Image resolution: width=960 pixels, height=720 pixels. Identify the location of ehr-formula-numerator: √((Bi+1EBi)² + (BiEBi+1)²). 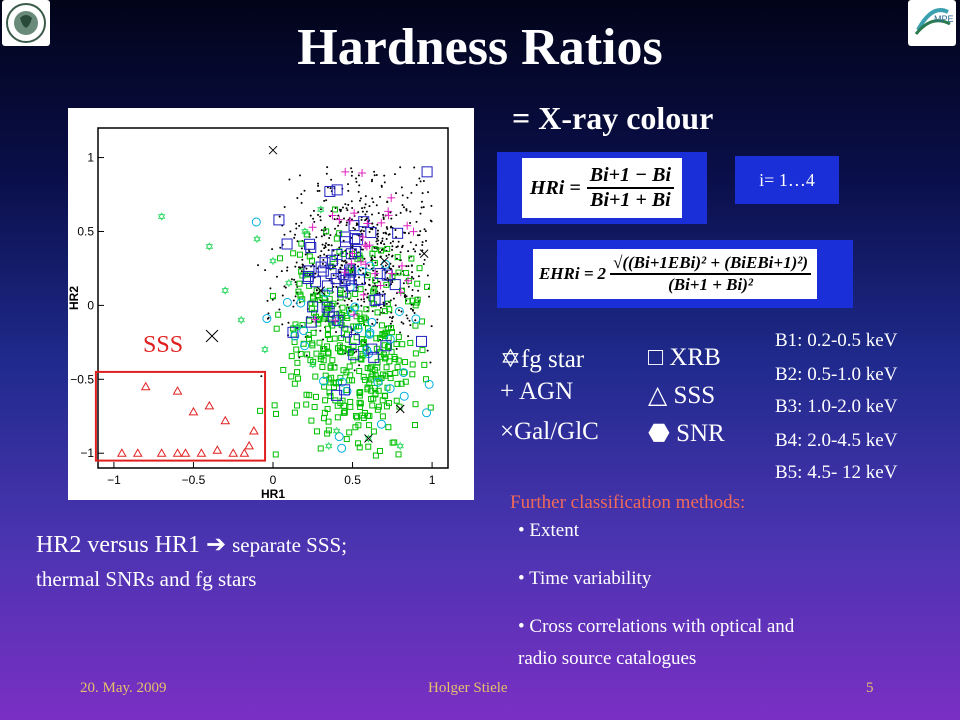
(711, 264).